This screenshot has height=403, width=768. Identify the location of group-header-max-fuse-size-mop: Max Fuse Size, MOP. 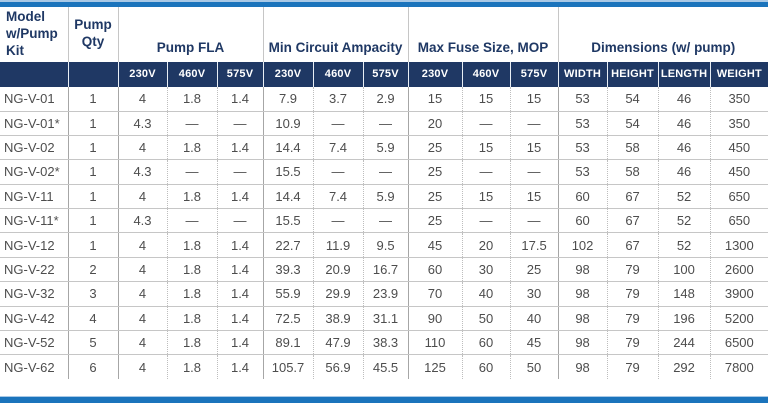
(483, 34).